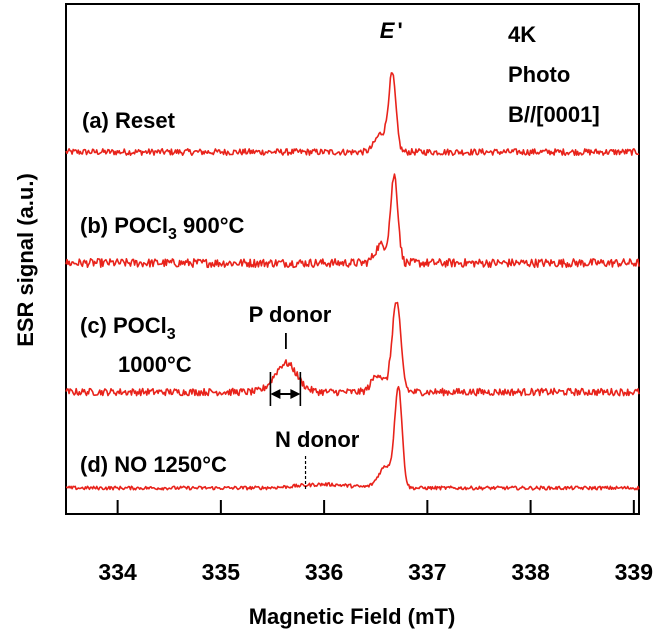  I want to click on x-tick-label: 339, so click(634, 572).